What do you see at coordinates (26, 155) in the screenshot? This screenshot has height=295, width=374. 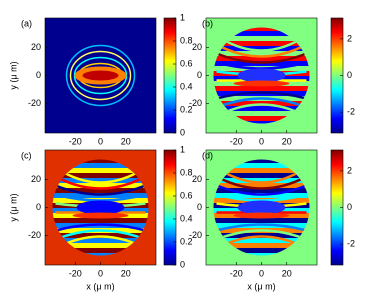 I see `panel-label: (c)` at bounding box center [26, 155].